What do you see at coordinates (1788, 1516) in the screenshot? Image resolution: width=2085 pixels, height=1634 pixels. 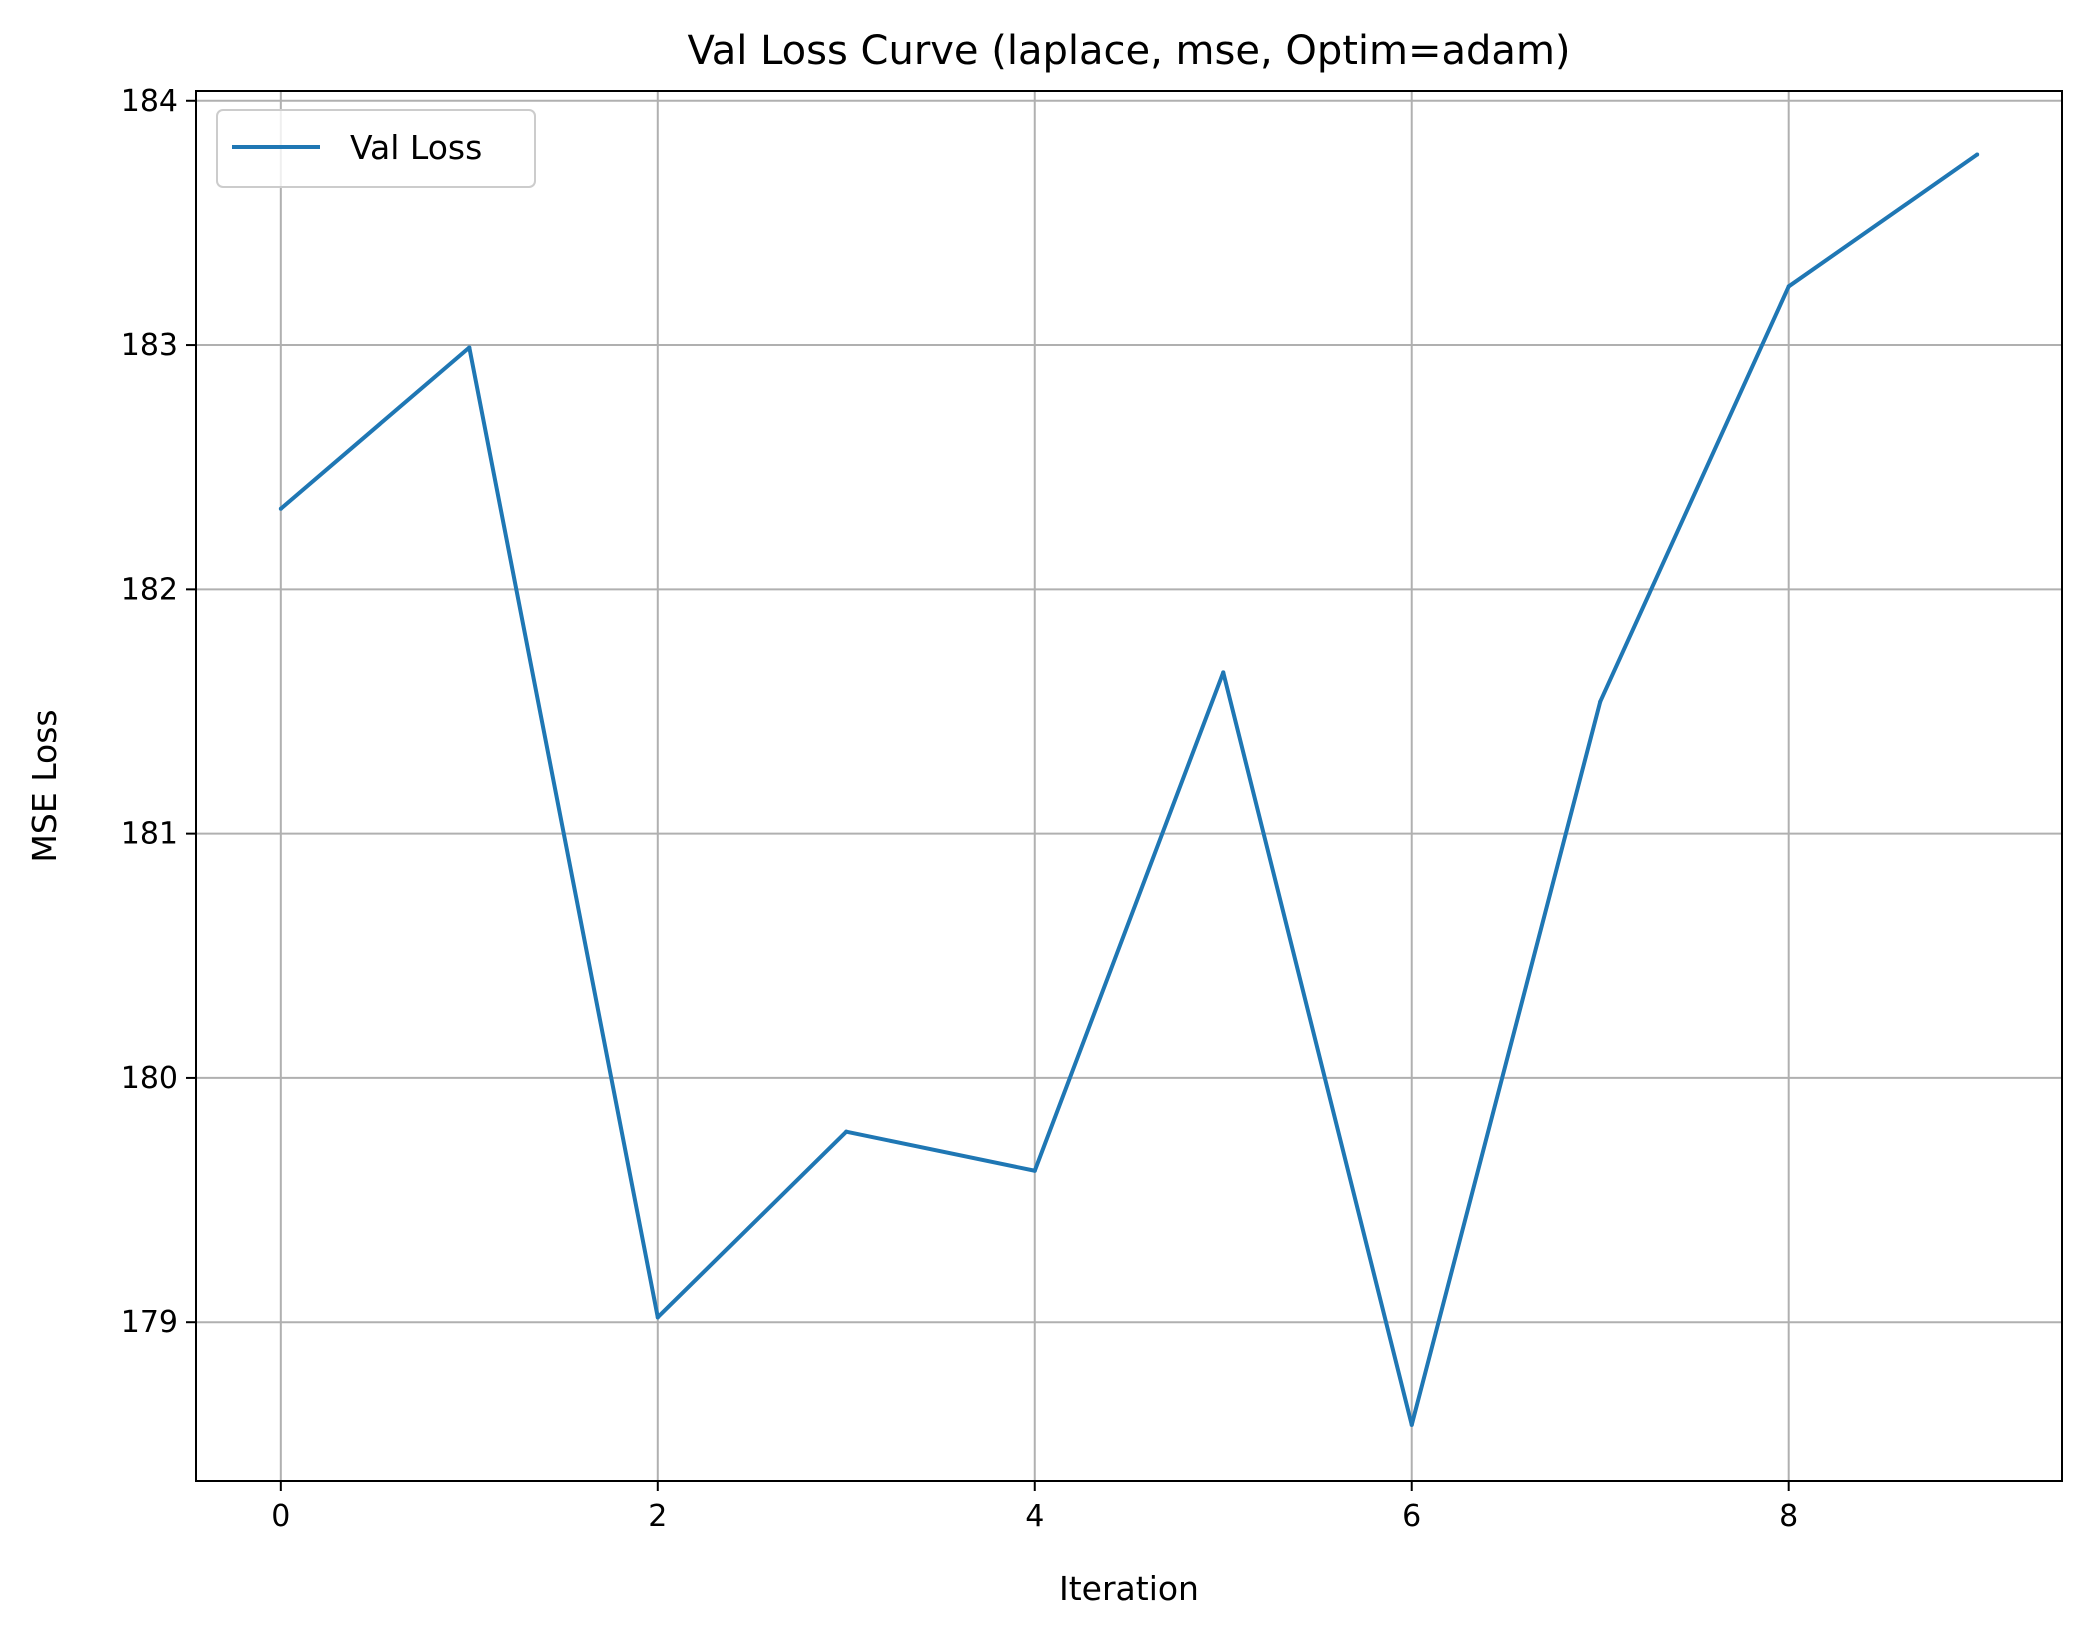 I see `x-tick-label: 8` at bounding box center [1788, 1516].